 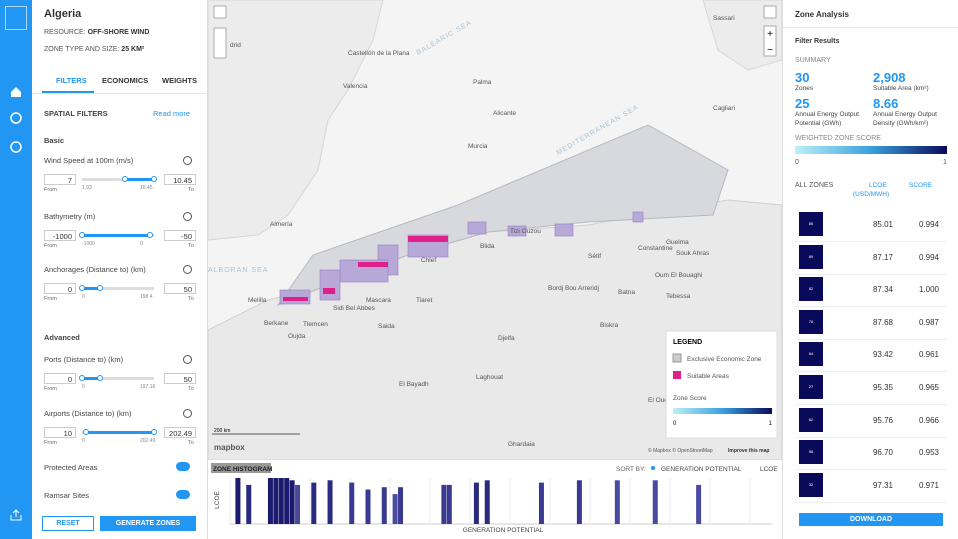 I want to click on to-label: To, so click(x=191, y=246).